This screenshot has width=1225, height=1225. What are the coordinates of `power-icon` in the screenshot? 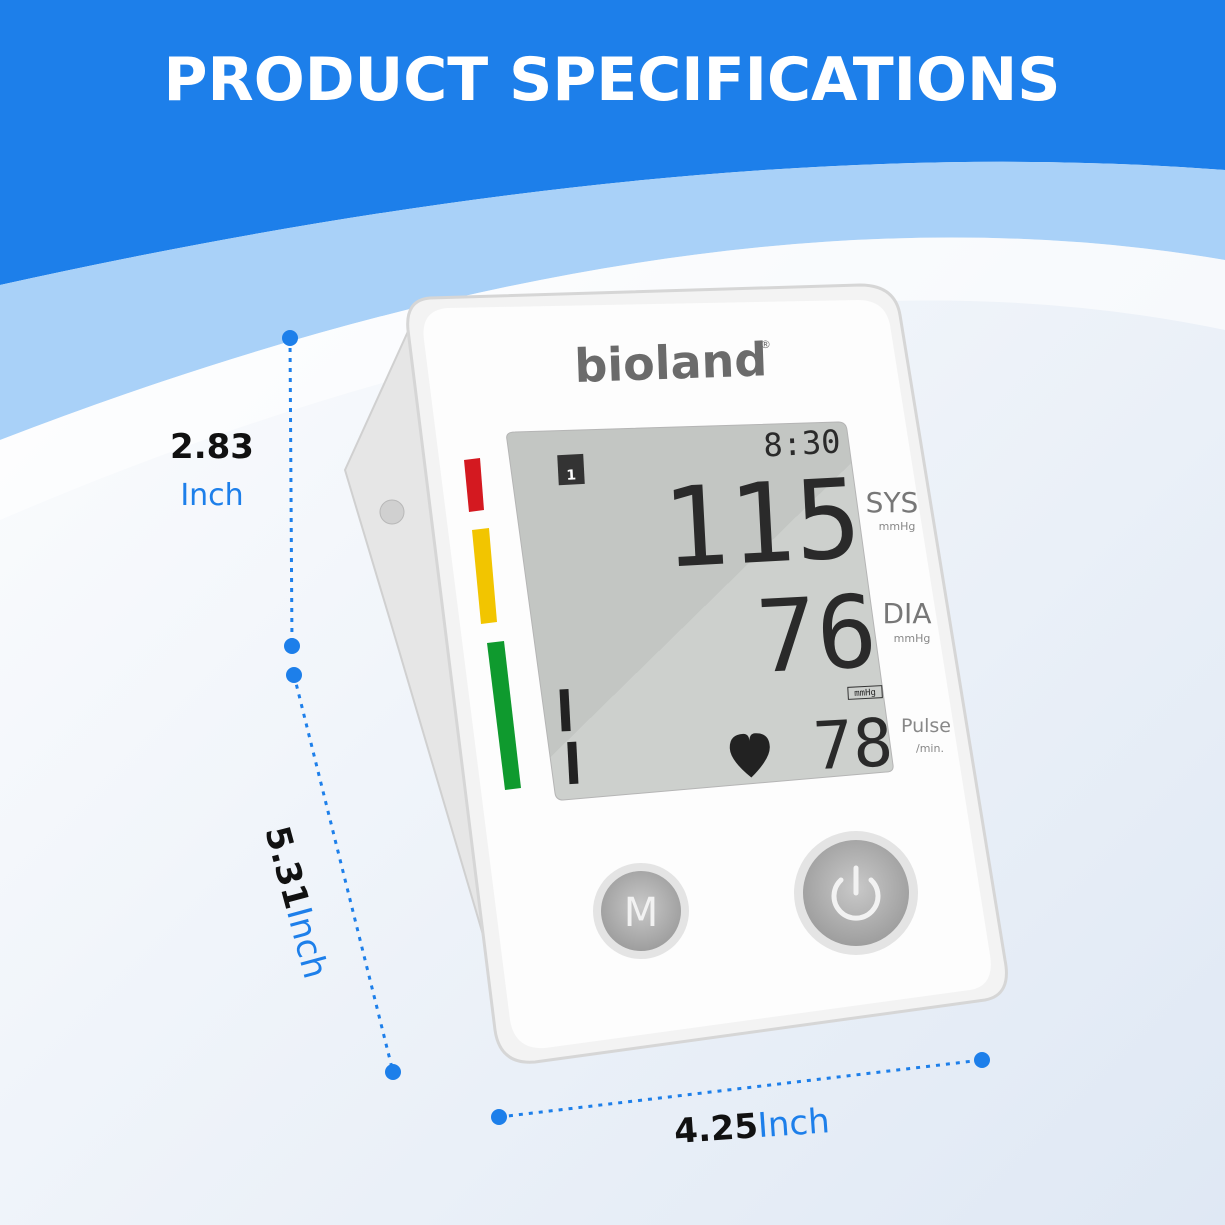 It's located at (856, 899).